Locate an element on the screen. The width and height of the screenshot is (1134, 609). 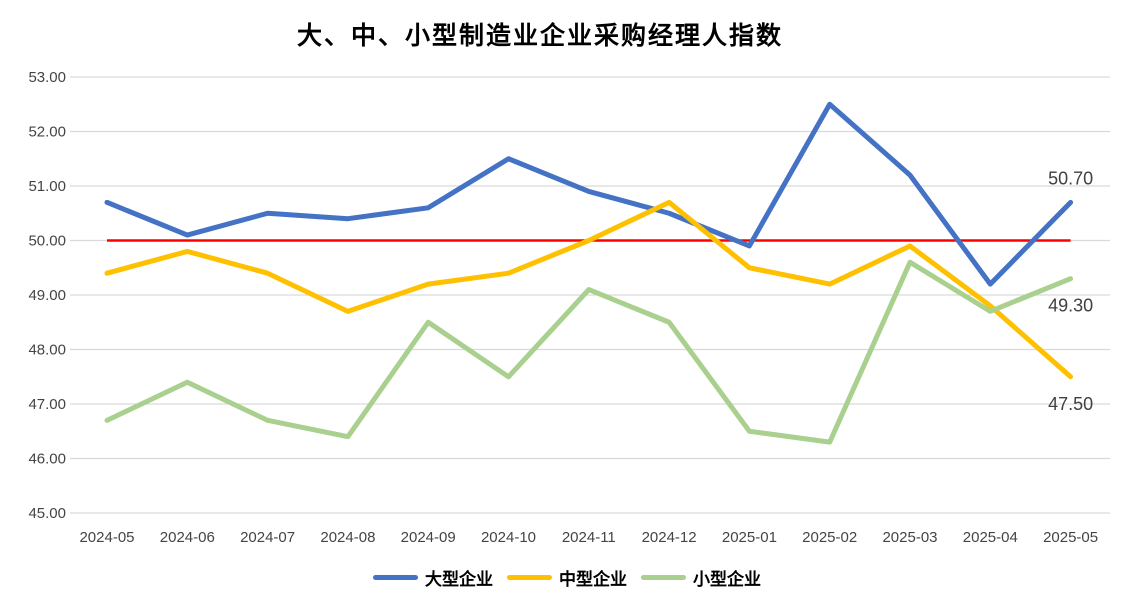
x-tick-label: 2024-10 is located at coordinates (508, 537).